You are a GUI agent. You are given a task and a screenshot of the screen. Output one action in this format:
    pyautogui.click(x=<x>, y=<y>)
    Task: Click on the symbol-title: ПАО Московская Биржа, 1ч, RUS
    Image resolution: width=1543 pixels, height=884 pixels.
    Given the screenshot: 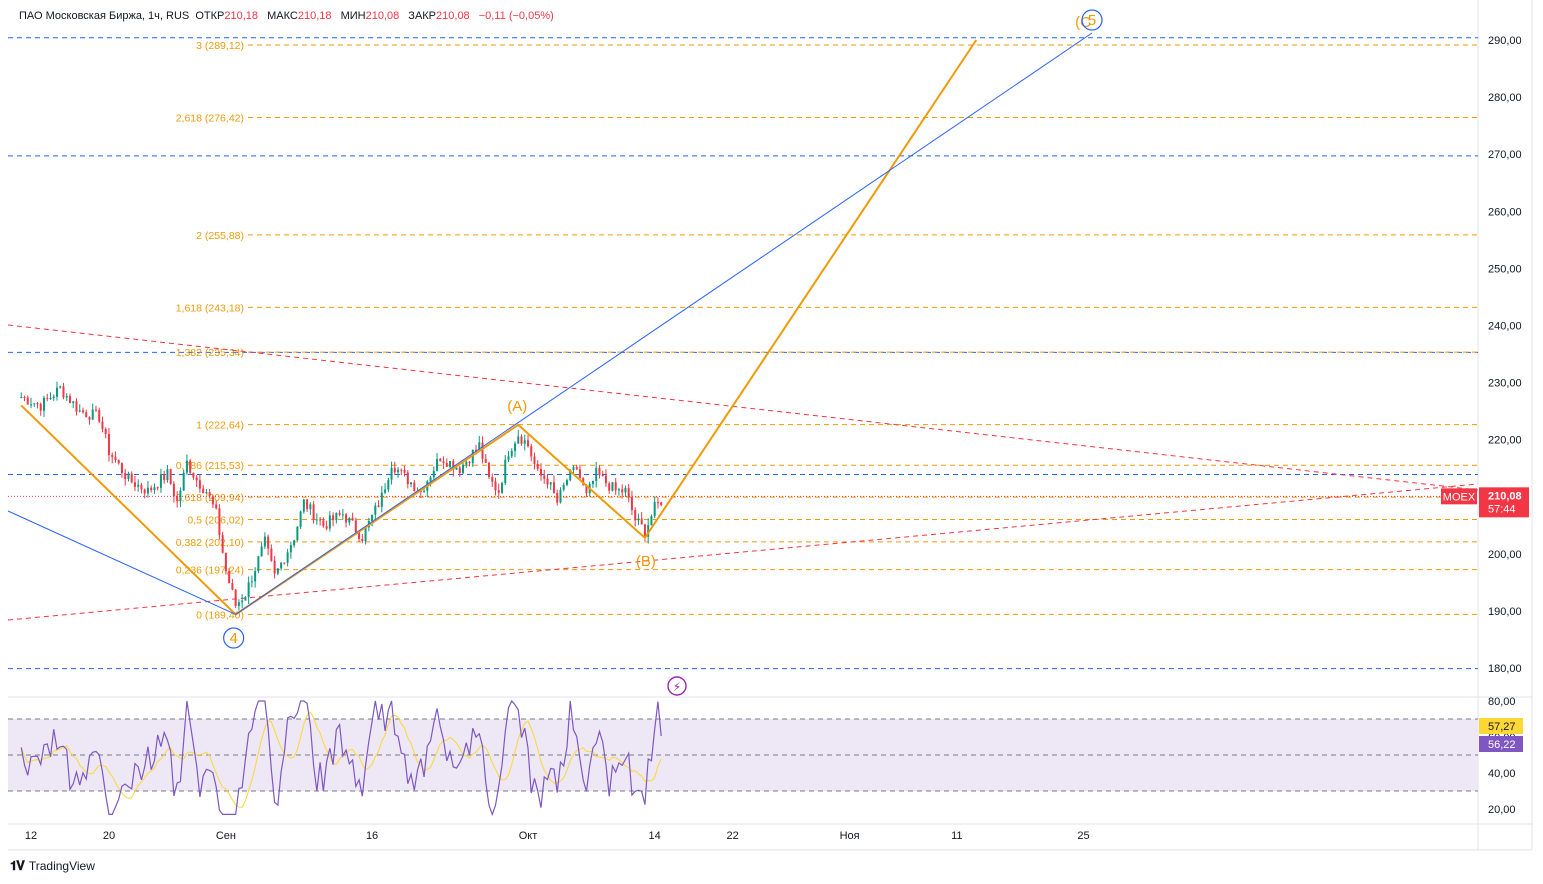 What is the action you would take?
    pyautogui.click(x=104, y=16)
    